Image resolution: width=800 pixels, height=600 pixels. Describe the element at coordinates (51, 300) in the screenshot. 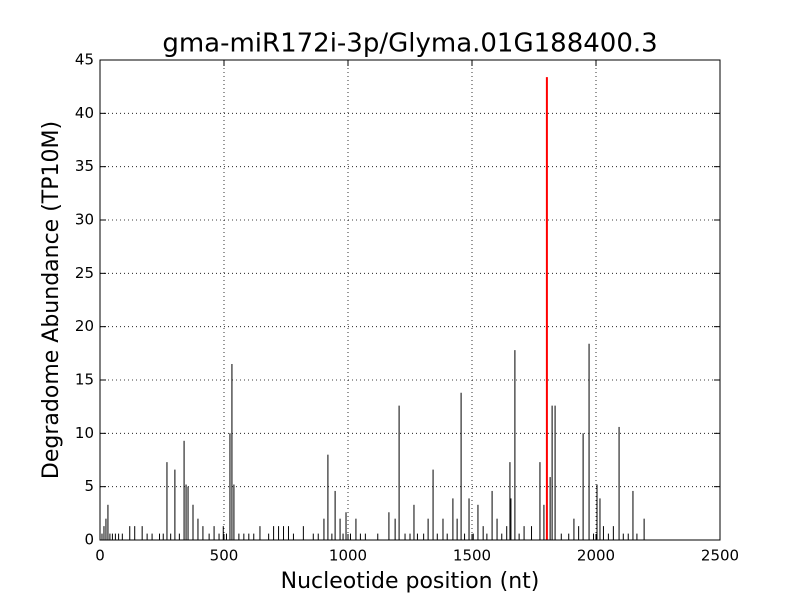

I see `y-axis-label: Degradome Abundance (TP10M)` at that location.